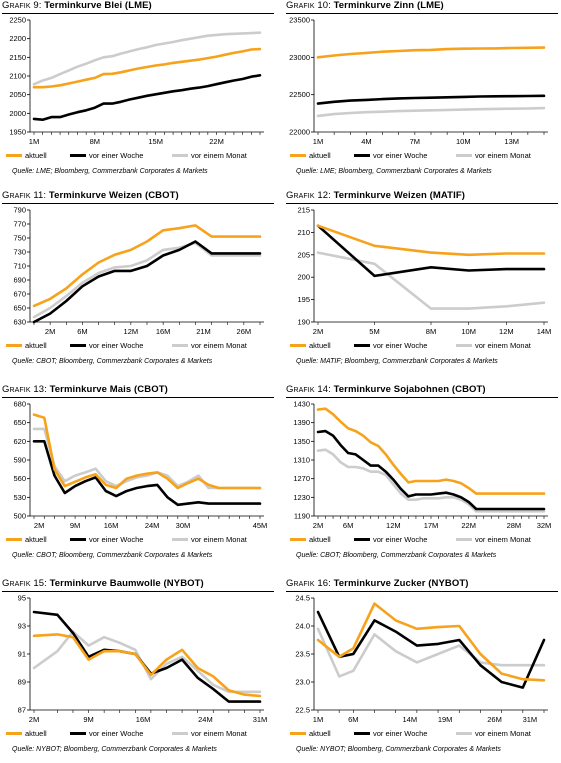  Describe the element at coordinates (112, 195) in the screenshot. I see `chart-title-text: Terminkurve Weizen (CBOT)` at that location.